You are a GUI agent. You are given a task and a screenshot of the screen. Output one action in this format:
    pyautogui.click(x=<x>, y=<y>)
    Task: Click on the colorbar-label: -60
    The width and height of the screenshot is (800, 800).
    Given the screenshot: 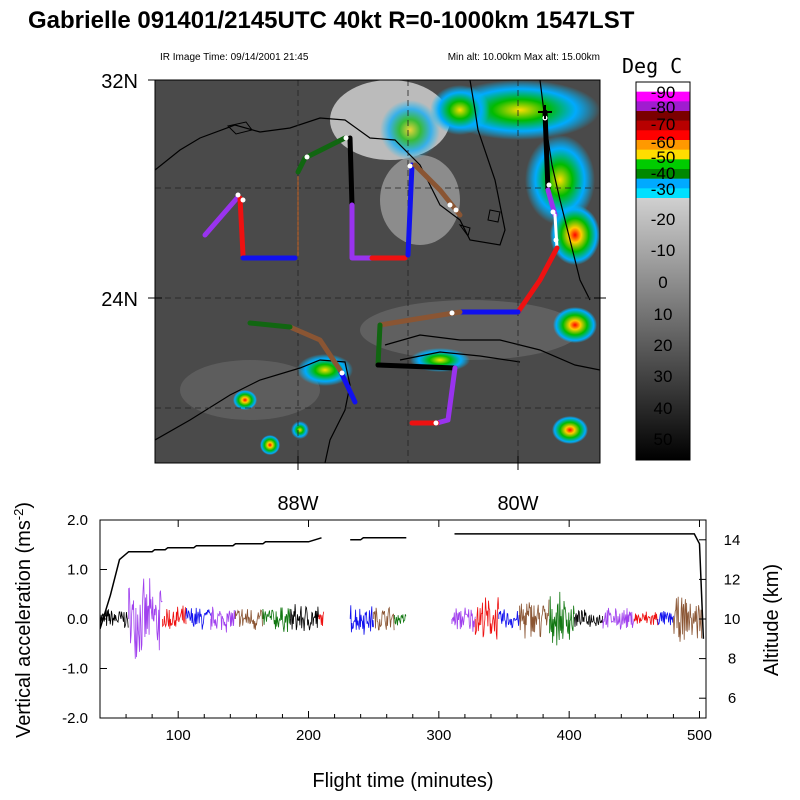 What is the action you would take?
    pyautogui.click(x=663, y=142)
    